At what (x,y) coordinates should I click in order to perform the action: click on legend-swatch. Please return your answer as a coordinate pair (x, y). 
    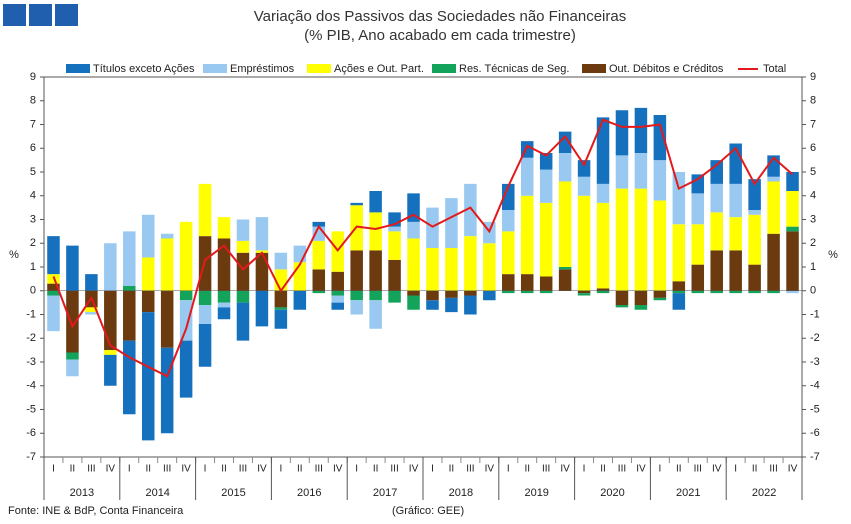
    Looking at the image, I should click on (215, 68).